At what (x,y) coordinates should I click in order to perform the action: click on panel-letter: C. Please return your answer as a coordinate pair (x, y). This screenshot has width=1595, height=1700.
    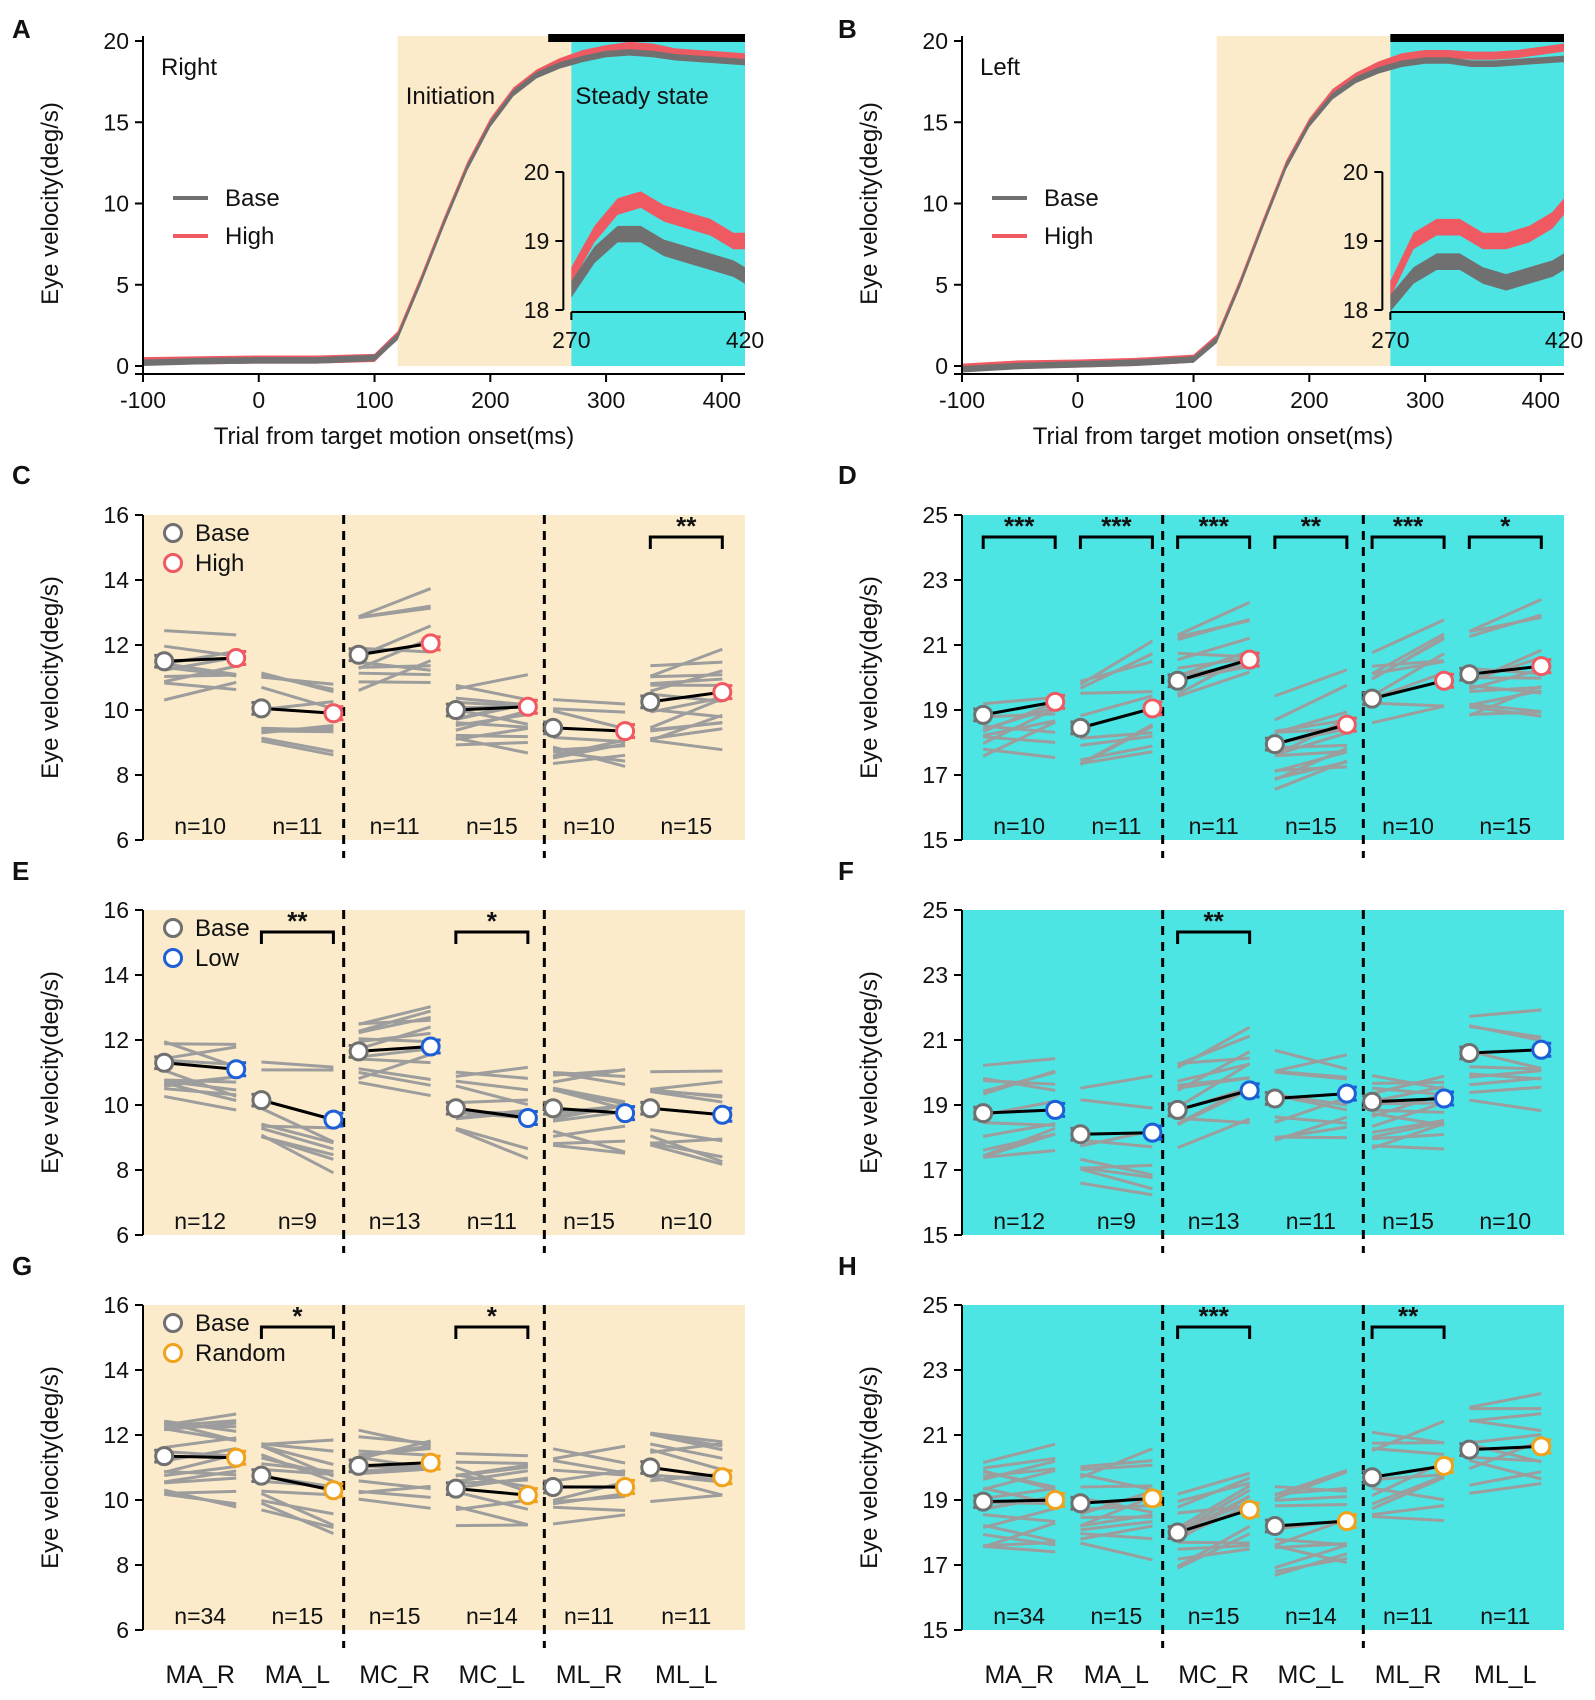
    Looking at the image, I should click on (21, 475).